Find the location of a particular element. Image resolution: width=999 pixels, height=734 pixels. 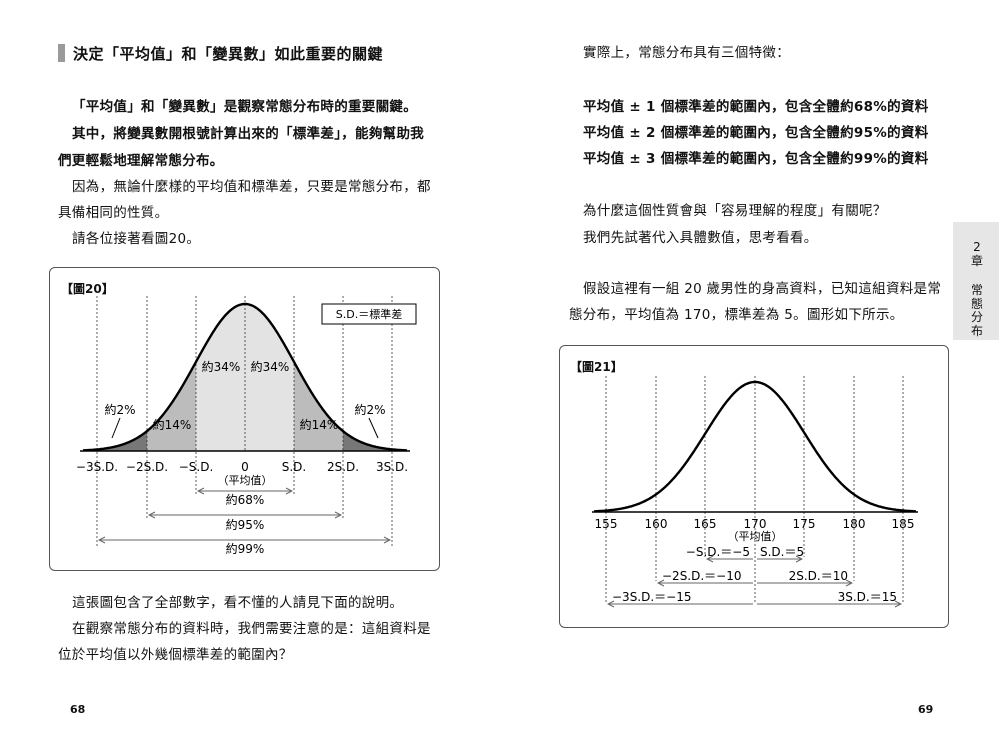

label-tail-left: 約2% is located at coordinates (119, 409).